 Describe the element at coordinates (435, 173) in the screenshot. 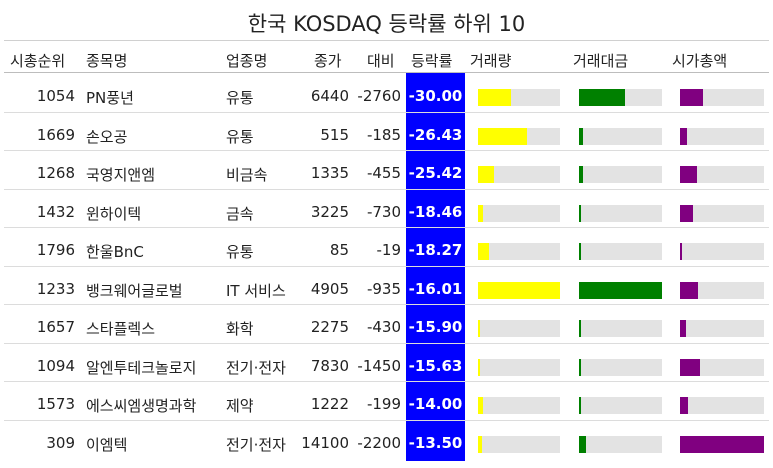

I see `rate-cell: -25.42` at that location.